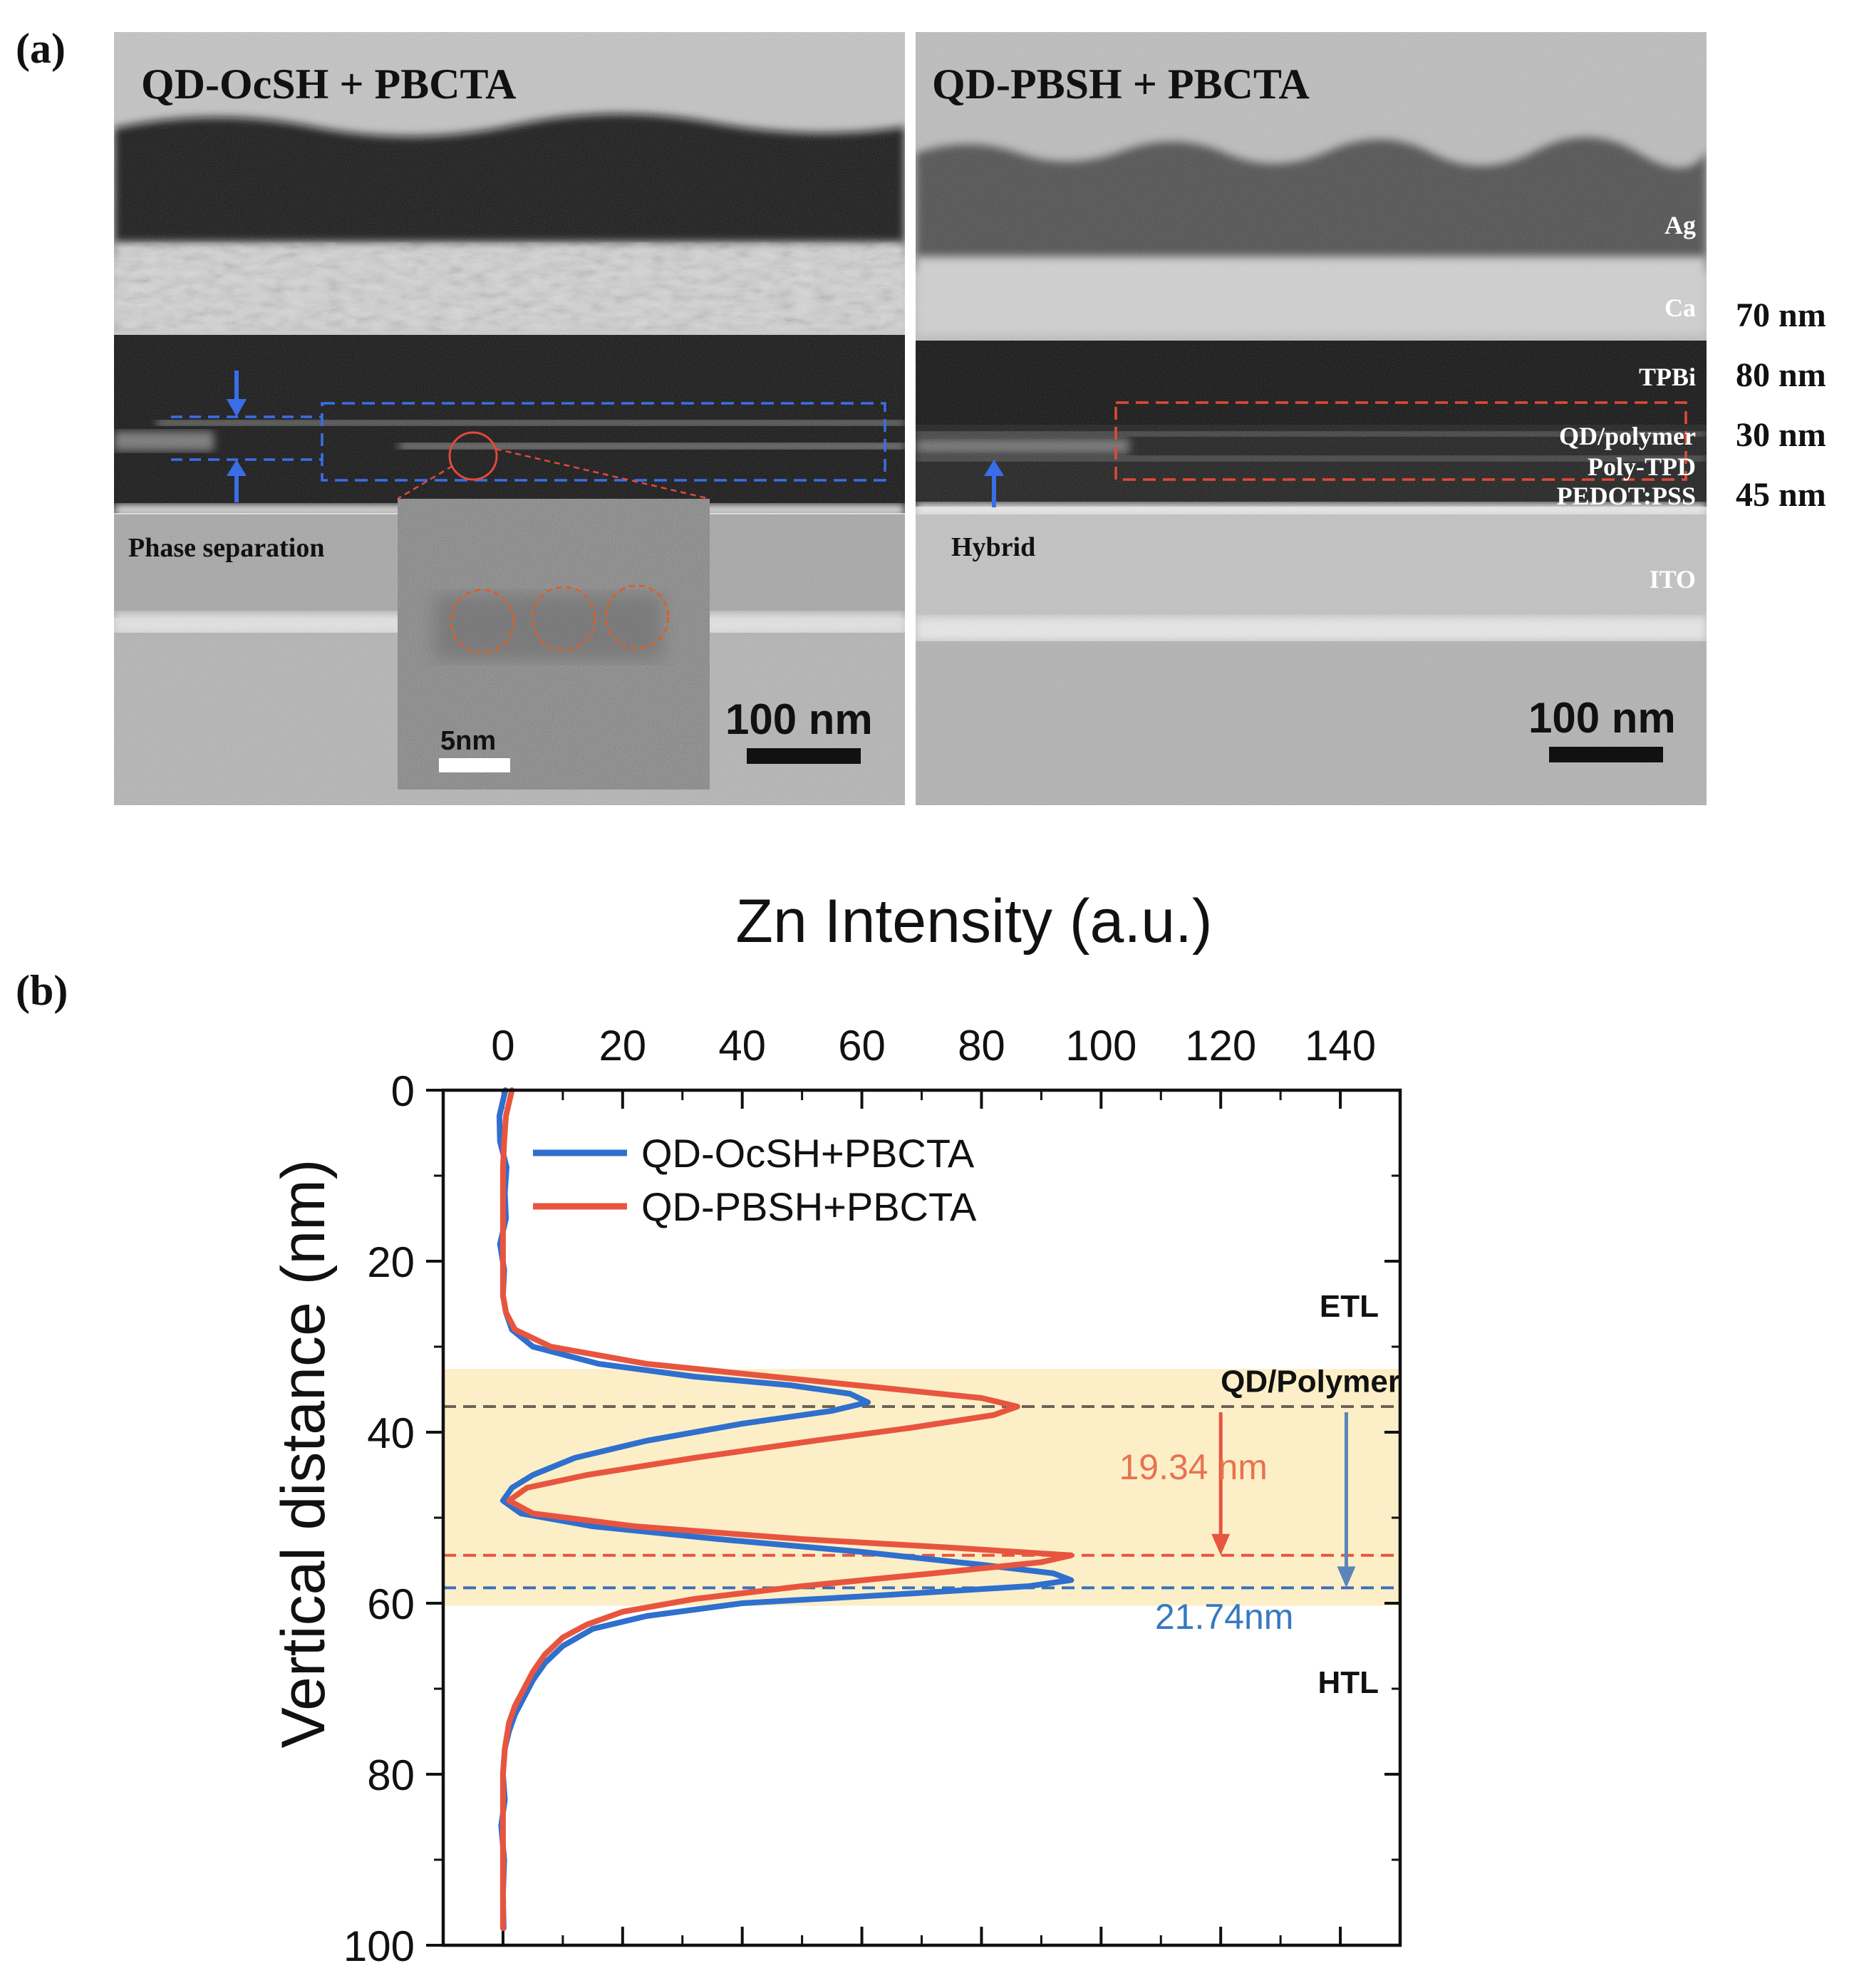 The height and width of the screenshot is (1988, 1864). I want to click on left-image-title: QD-OcSH + PBCTA, so click(328, 84).